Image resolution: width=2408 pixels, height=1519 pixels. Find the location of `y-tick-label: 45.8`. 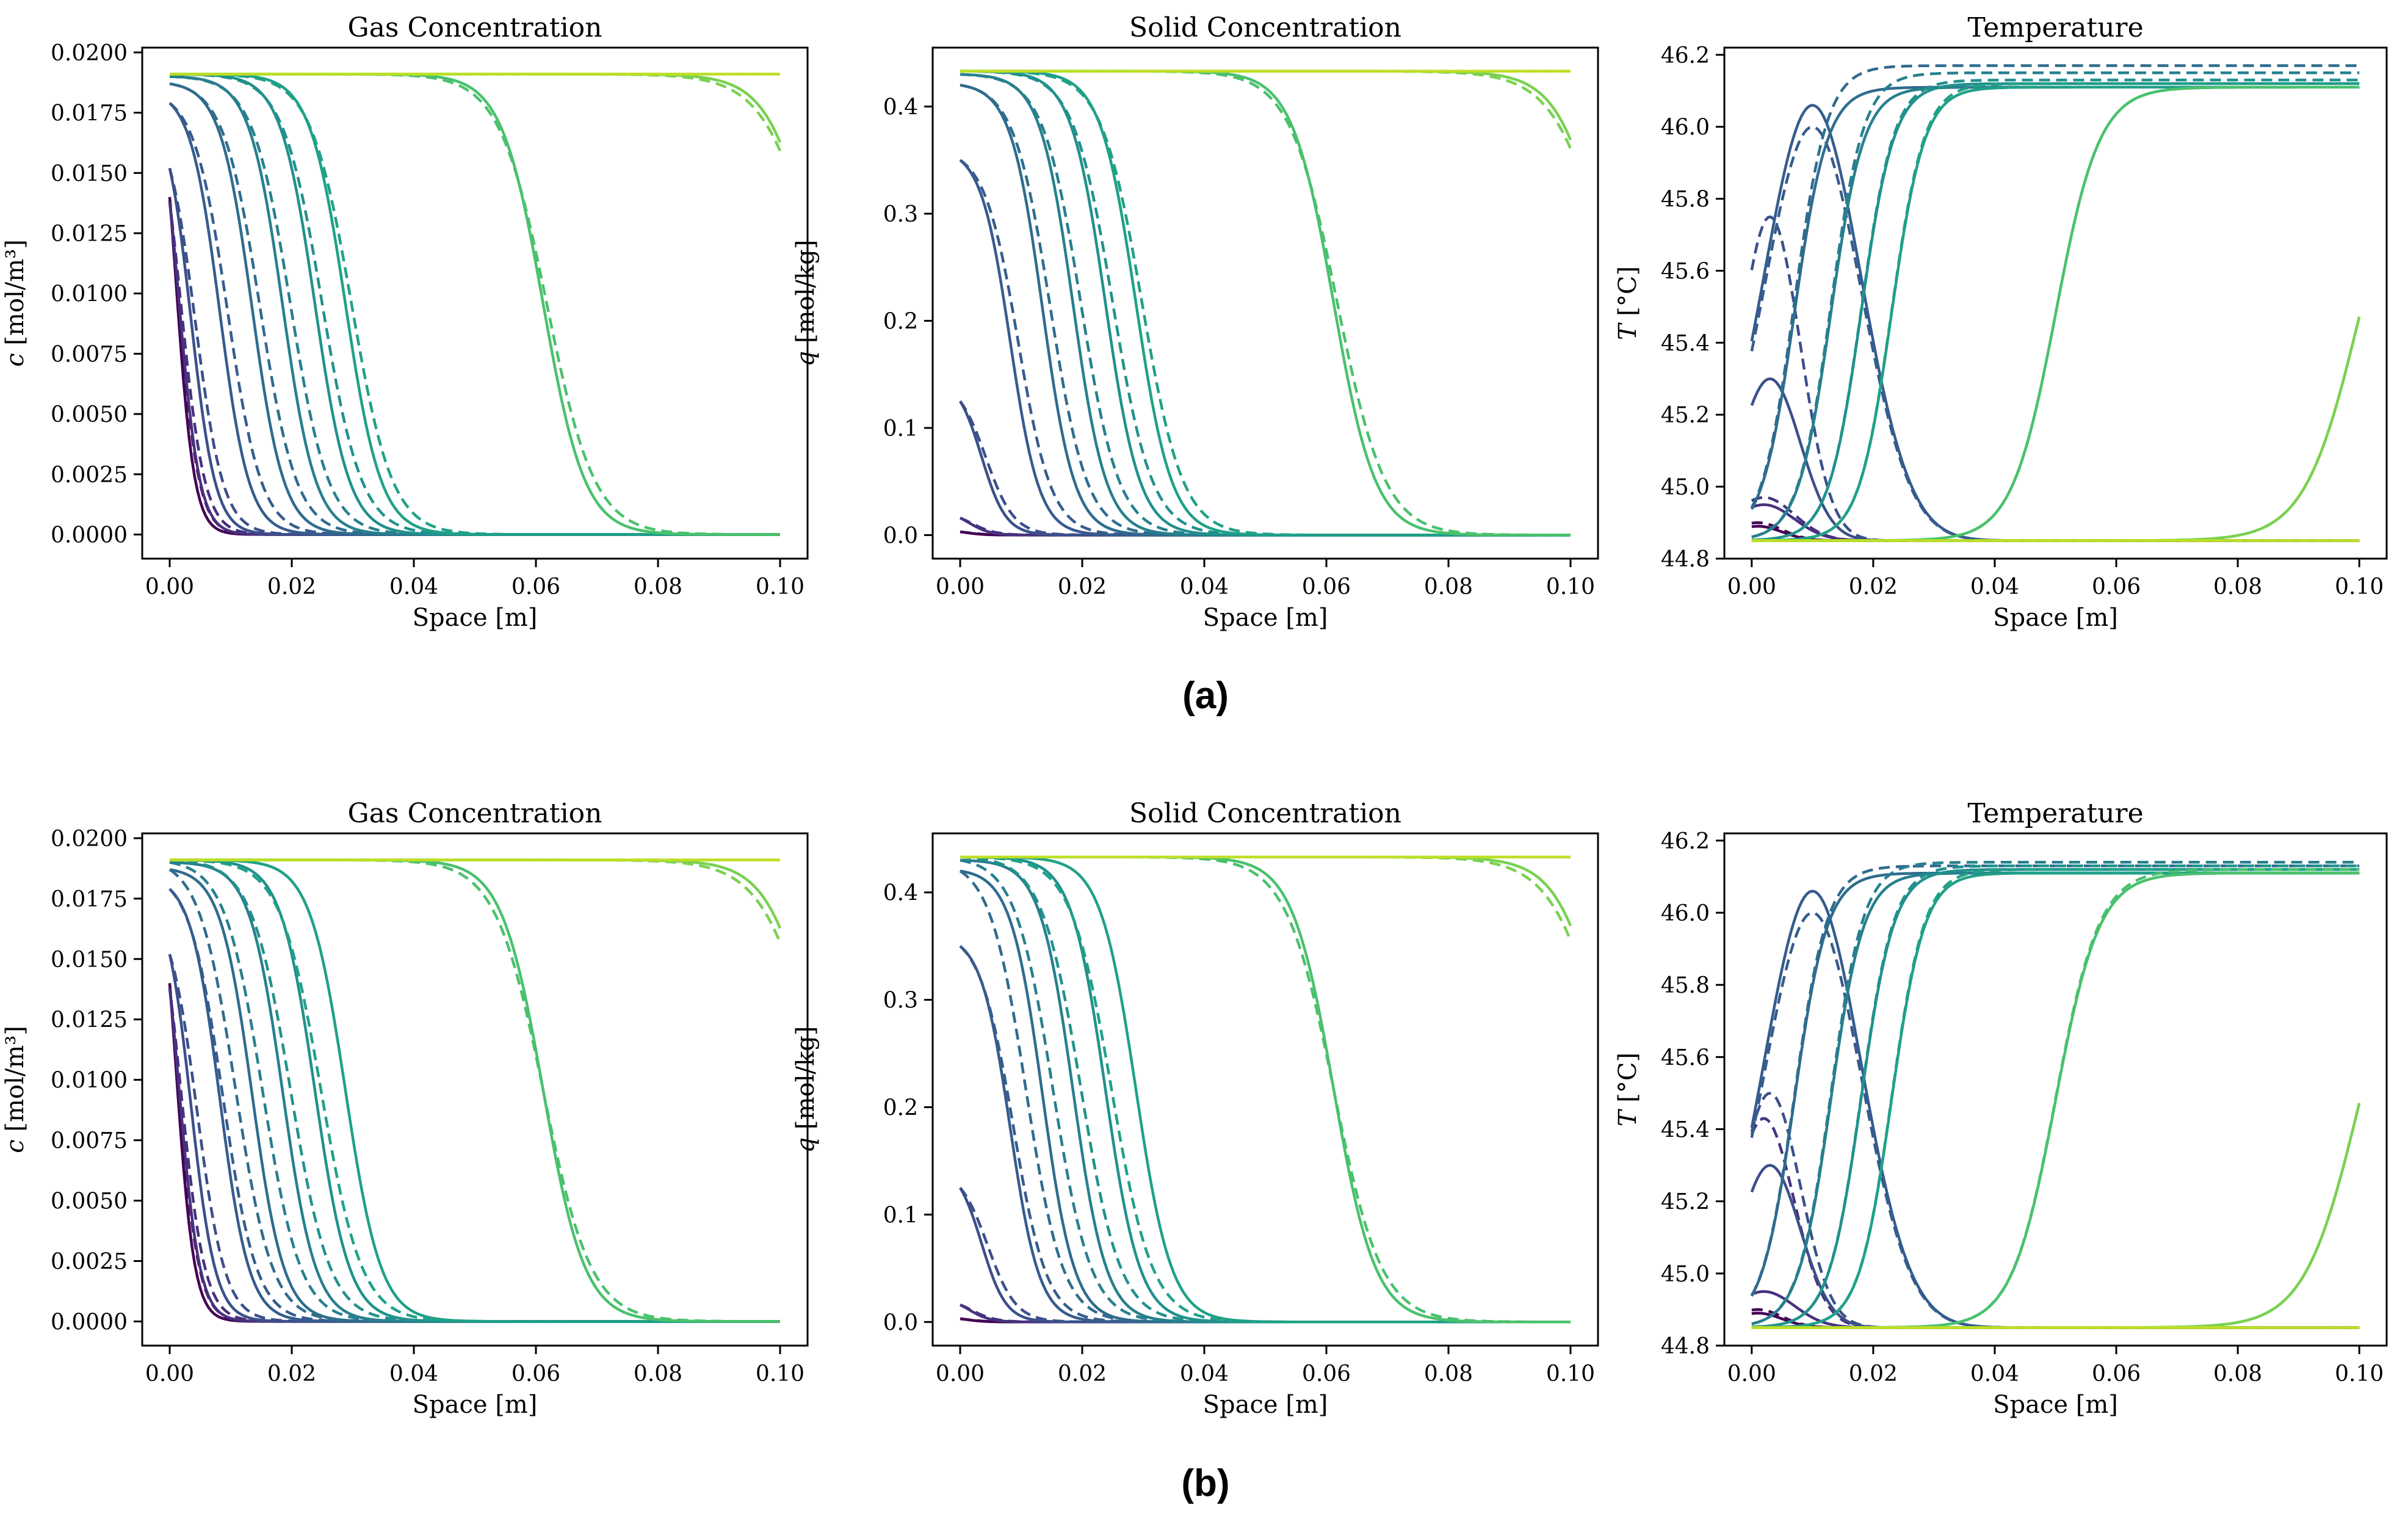

y-tick-label: 45.8 is located at coordinates (1686, 199).